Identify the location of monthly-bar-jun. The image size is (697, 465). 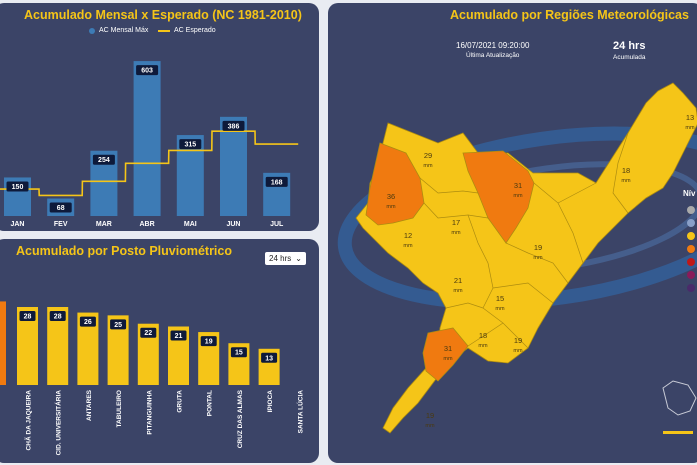
(233, 166).